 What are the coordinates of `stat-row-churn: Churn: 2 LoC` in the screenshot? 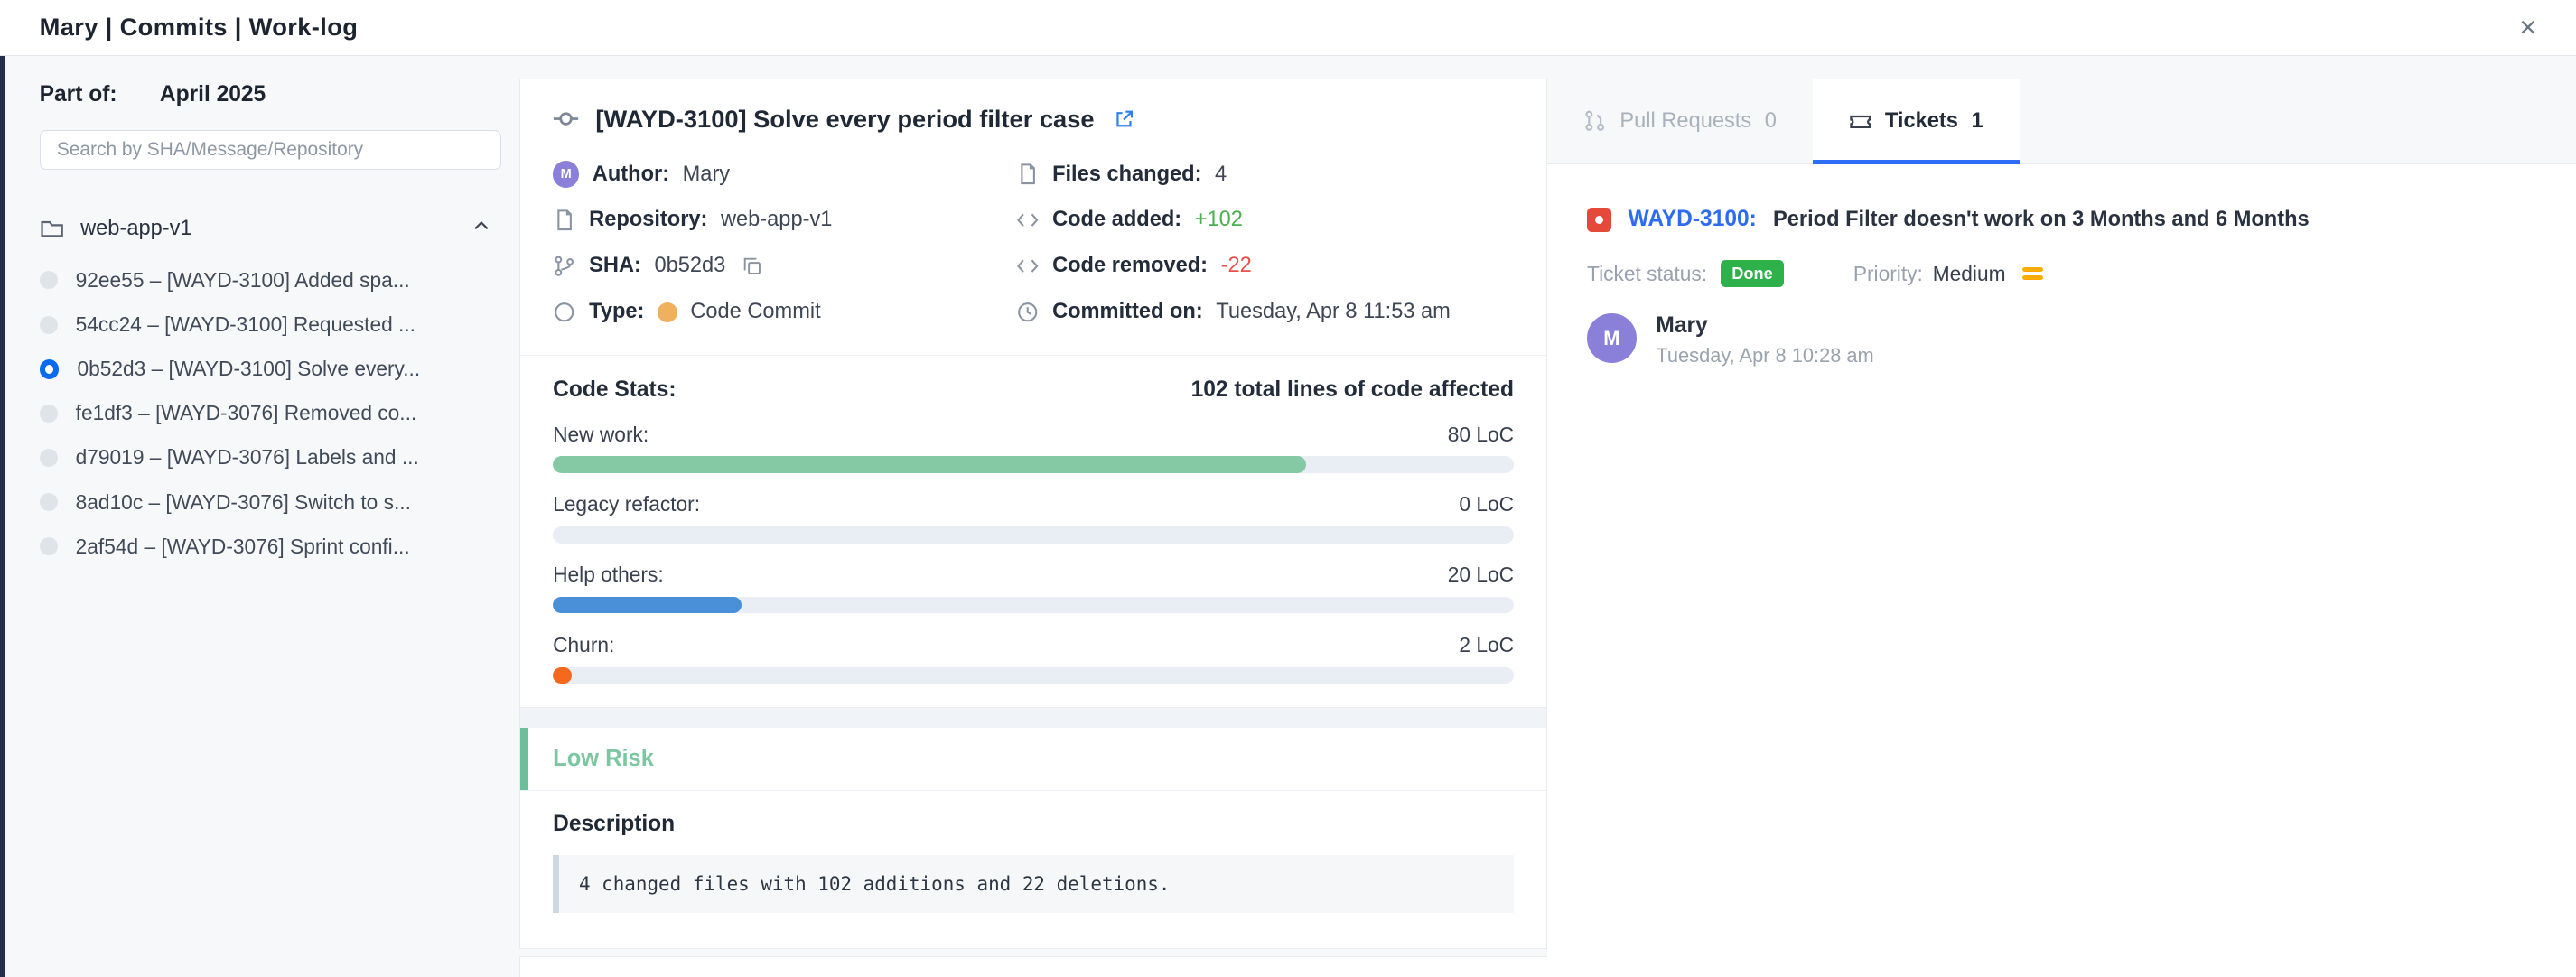 It's located at (1034, 658).